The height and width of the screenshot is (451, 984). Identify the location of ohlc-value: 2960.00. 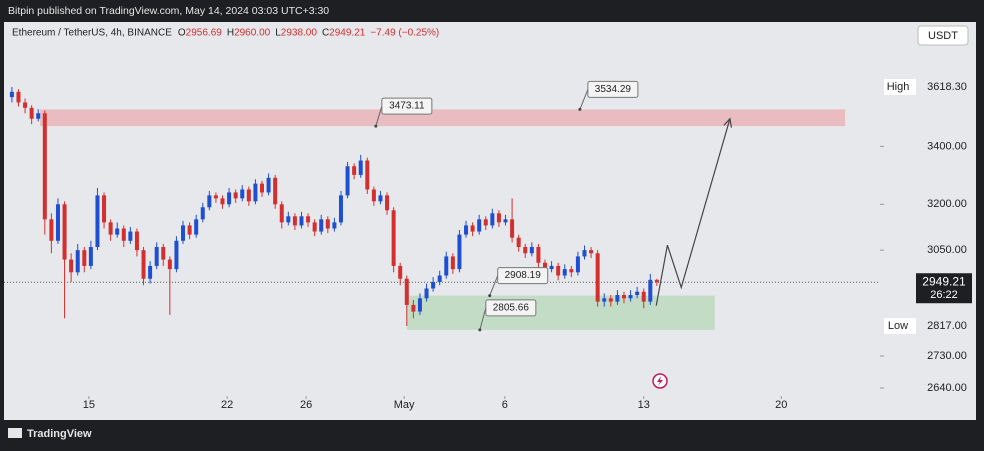
(252, 33).